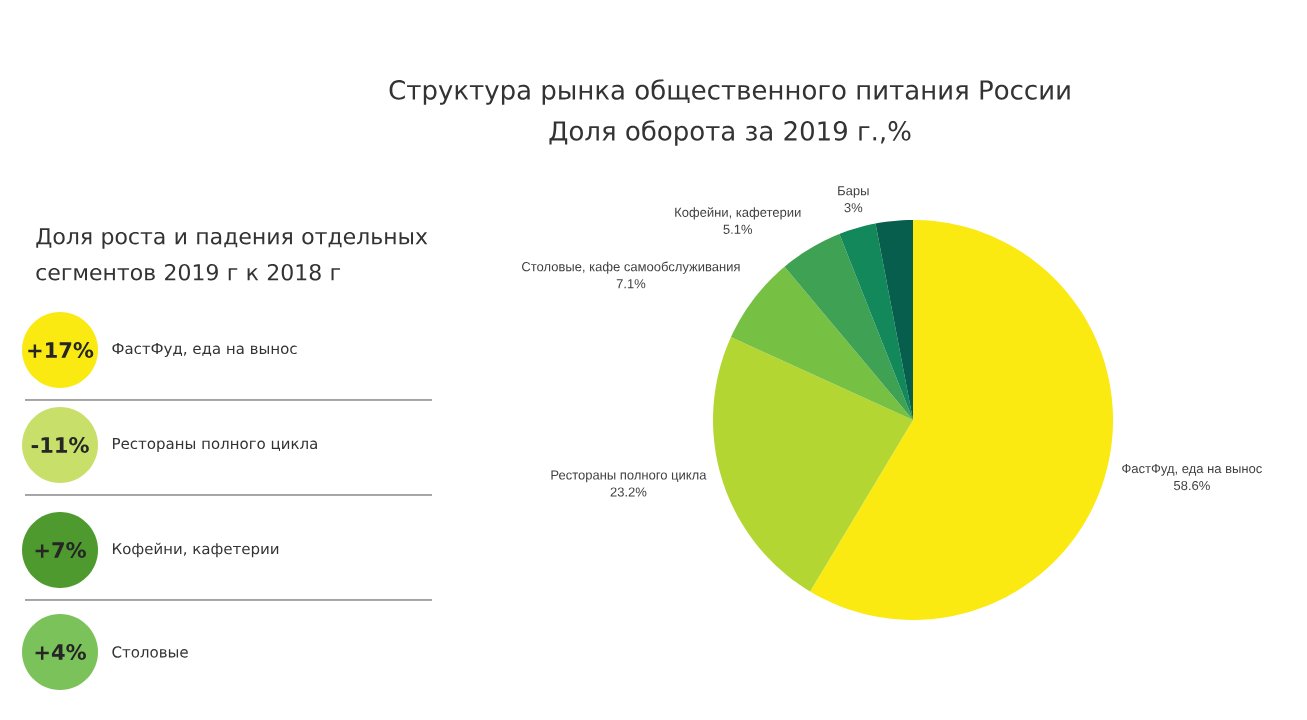 The width and height of the screenshot is (1307, 720). What do you see at coordinates (61, 350) in the screenshot?
I see `text: +17%` at bounding box center [61, 350].